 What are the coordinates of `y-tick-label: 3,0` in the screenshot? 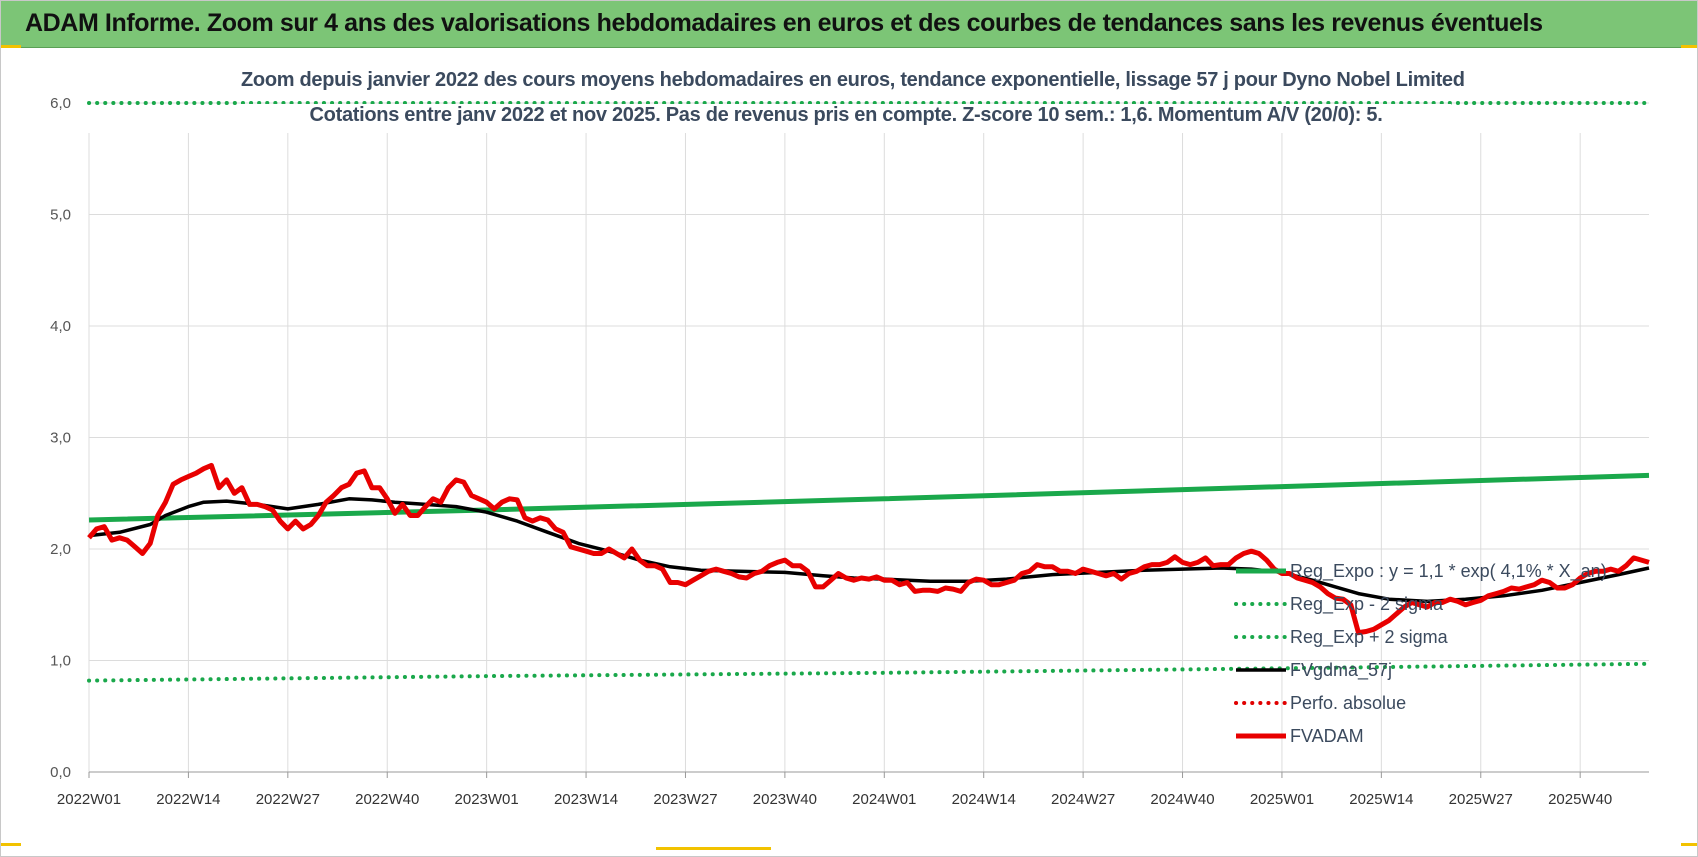 It's located at (60, 438).